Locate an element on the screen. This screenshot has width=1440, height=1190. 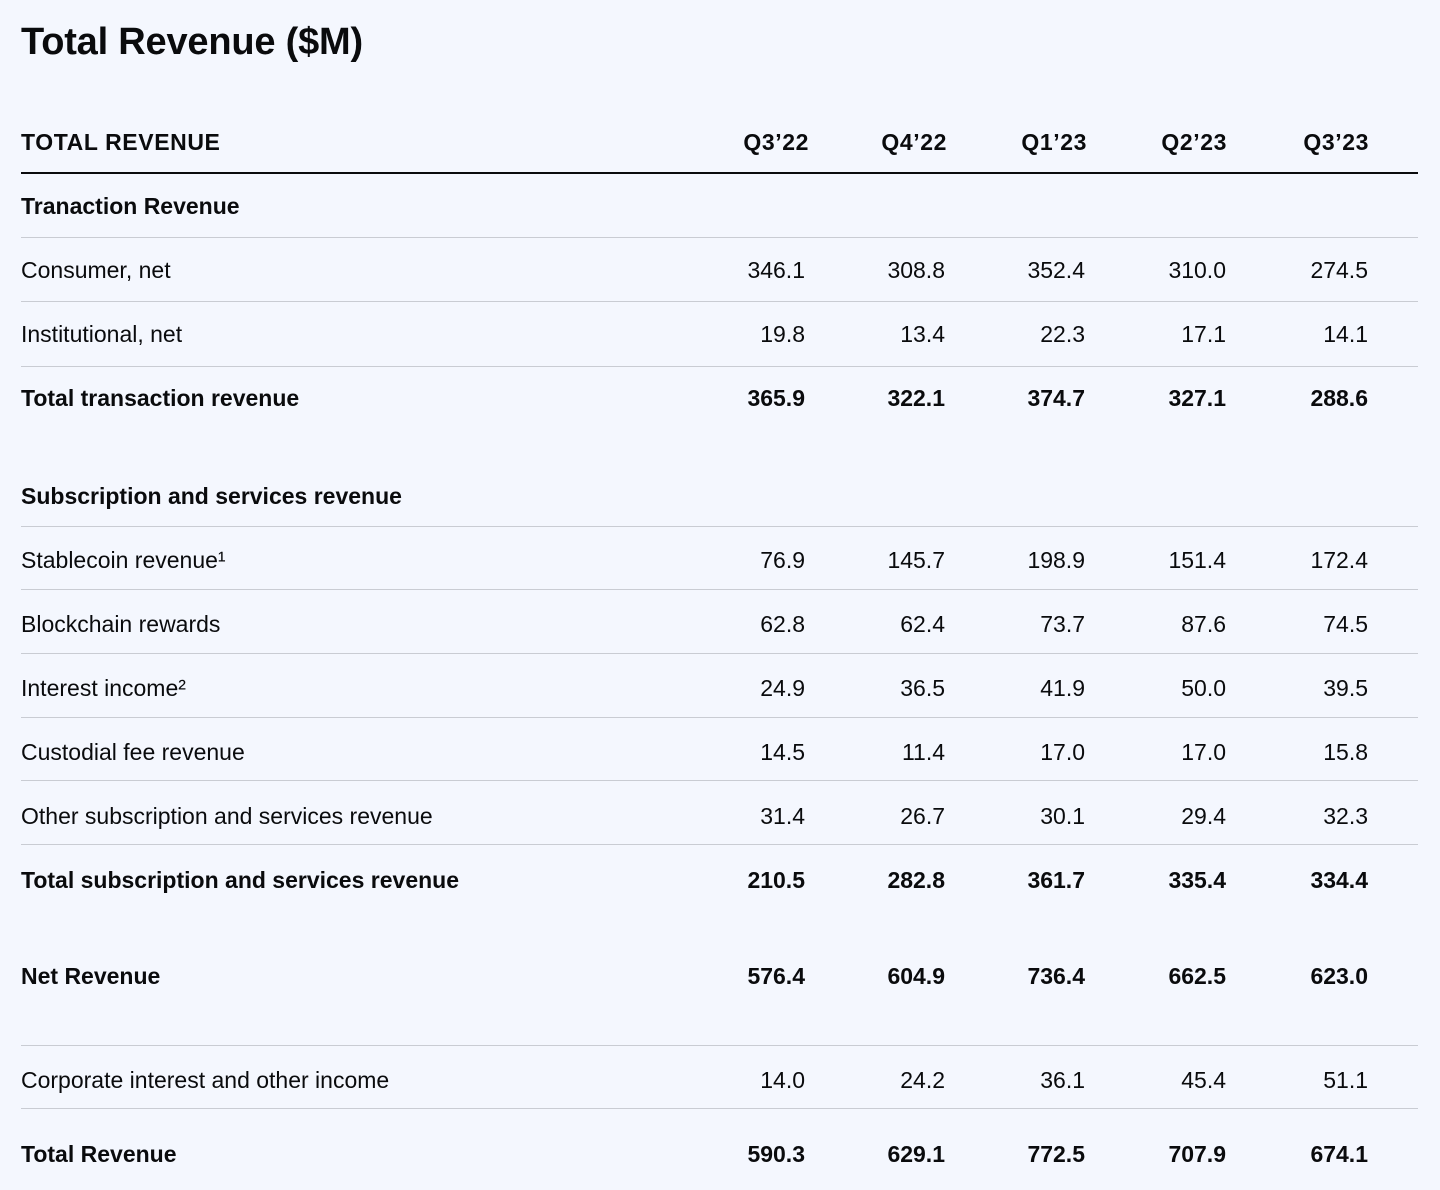
row-value: 308.8 is located at coordinates (916, 270).